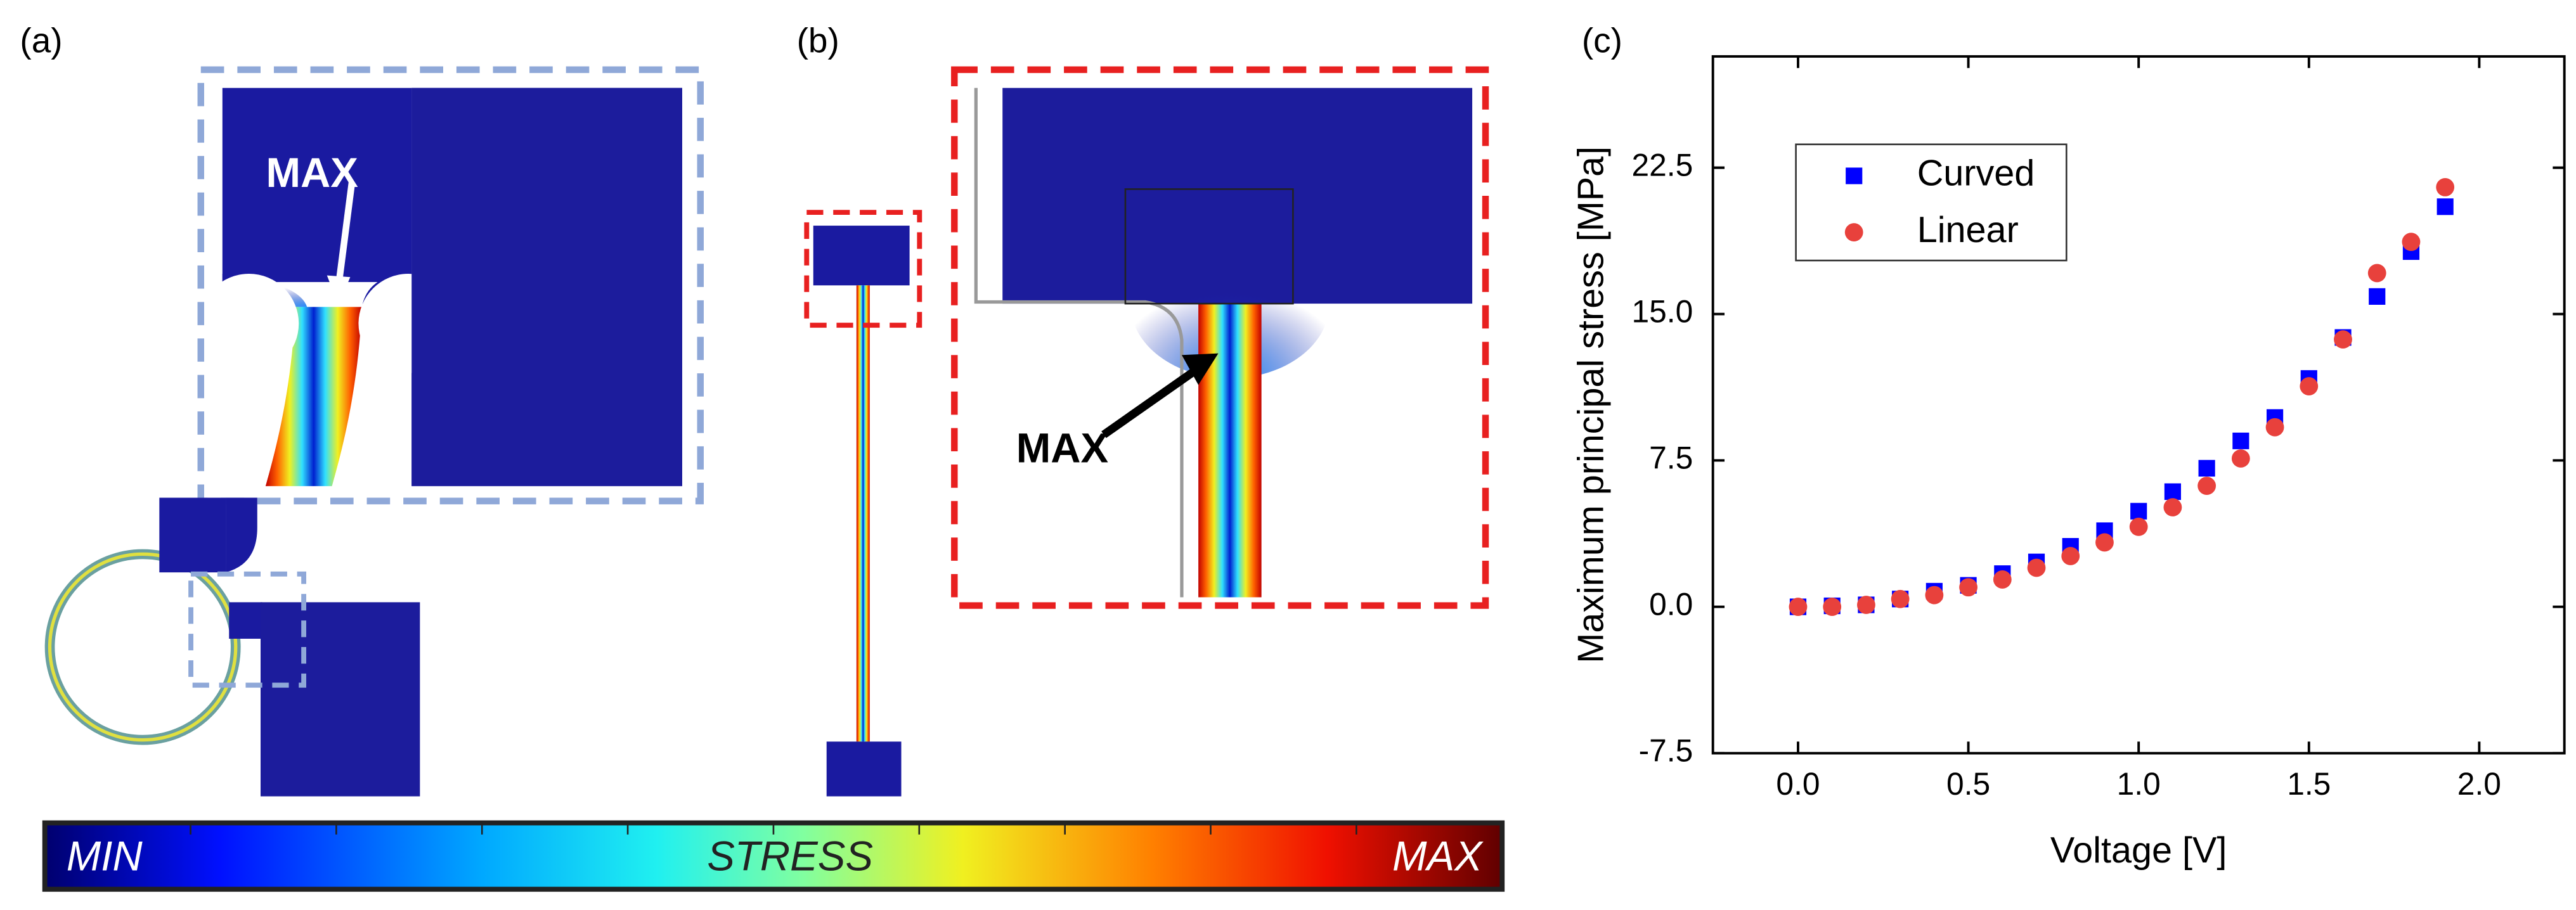  I want to click on colorbar: MIN STRESS MAX, so click(773, 856).